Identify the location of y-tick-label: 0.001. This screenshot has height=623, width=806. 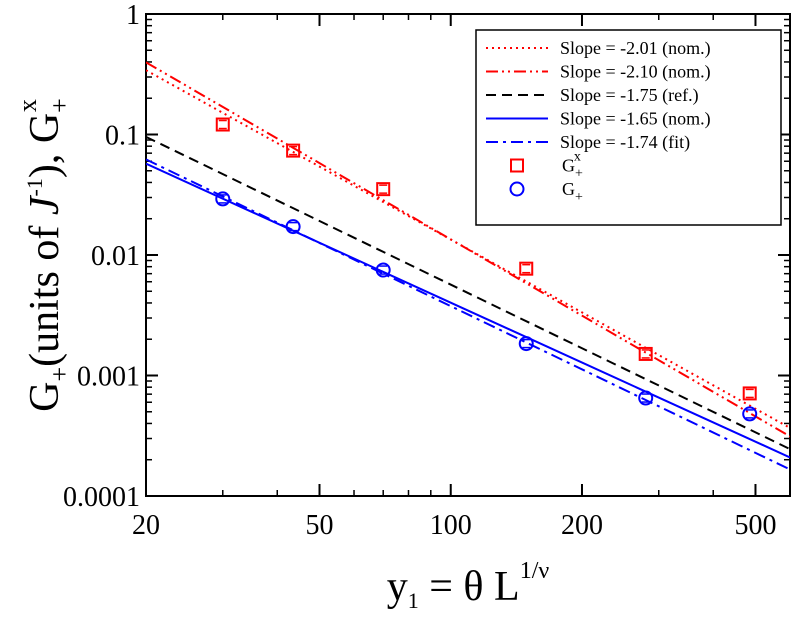
(108, 377).